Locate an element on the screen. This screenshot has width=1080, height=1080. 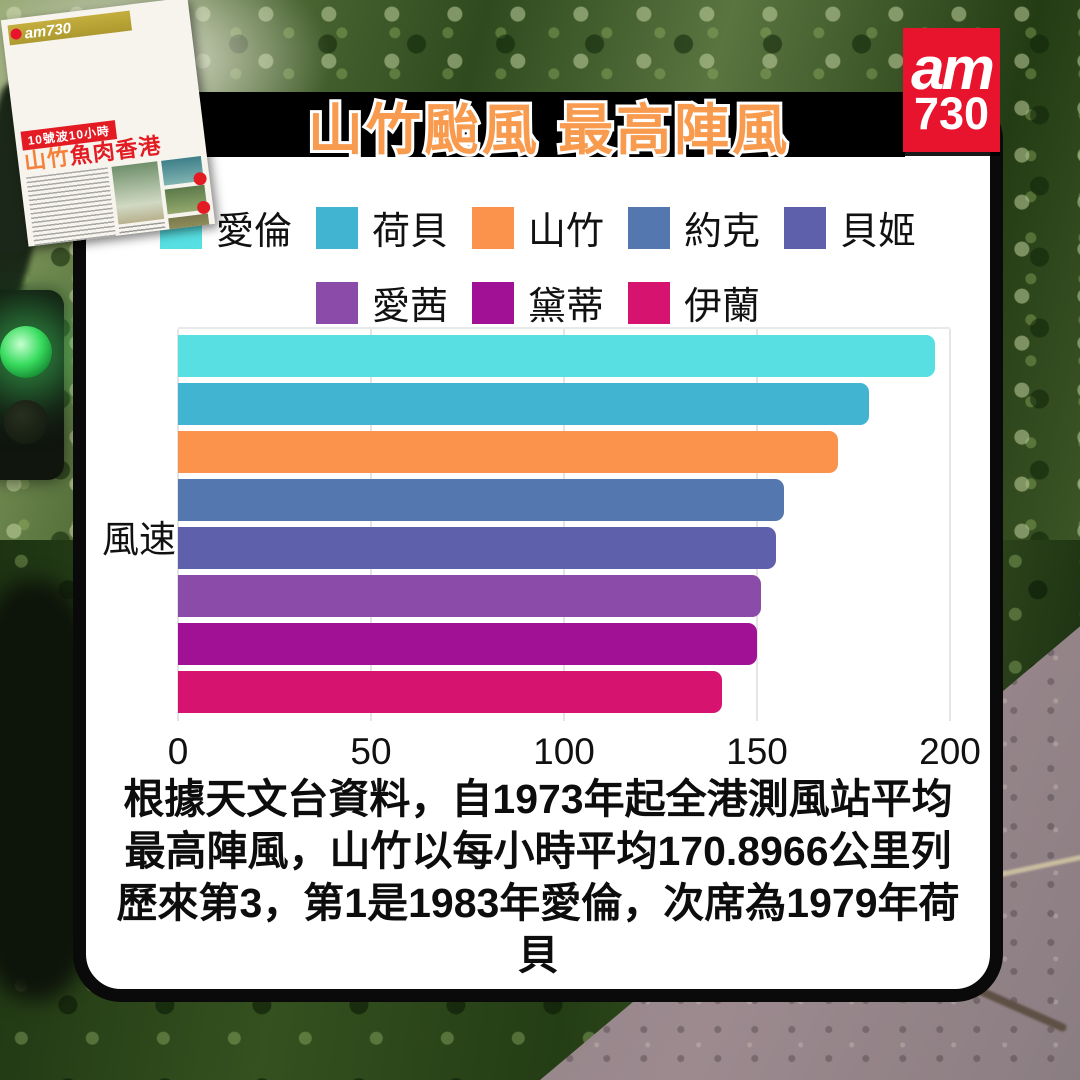
legend-item-荷貝: 荷貝 is located at coordinates (381, 227).